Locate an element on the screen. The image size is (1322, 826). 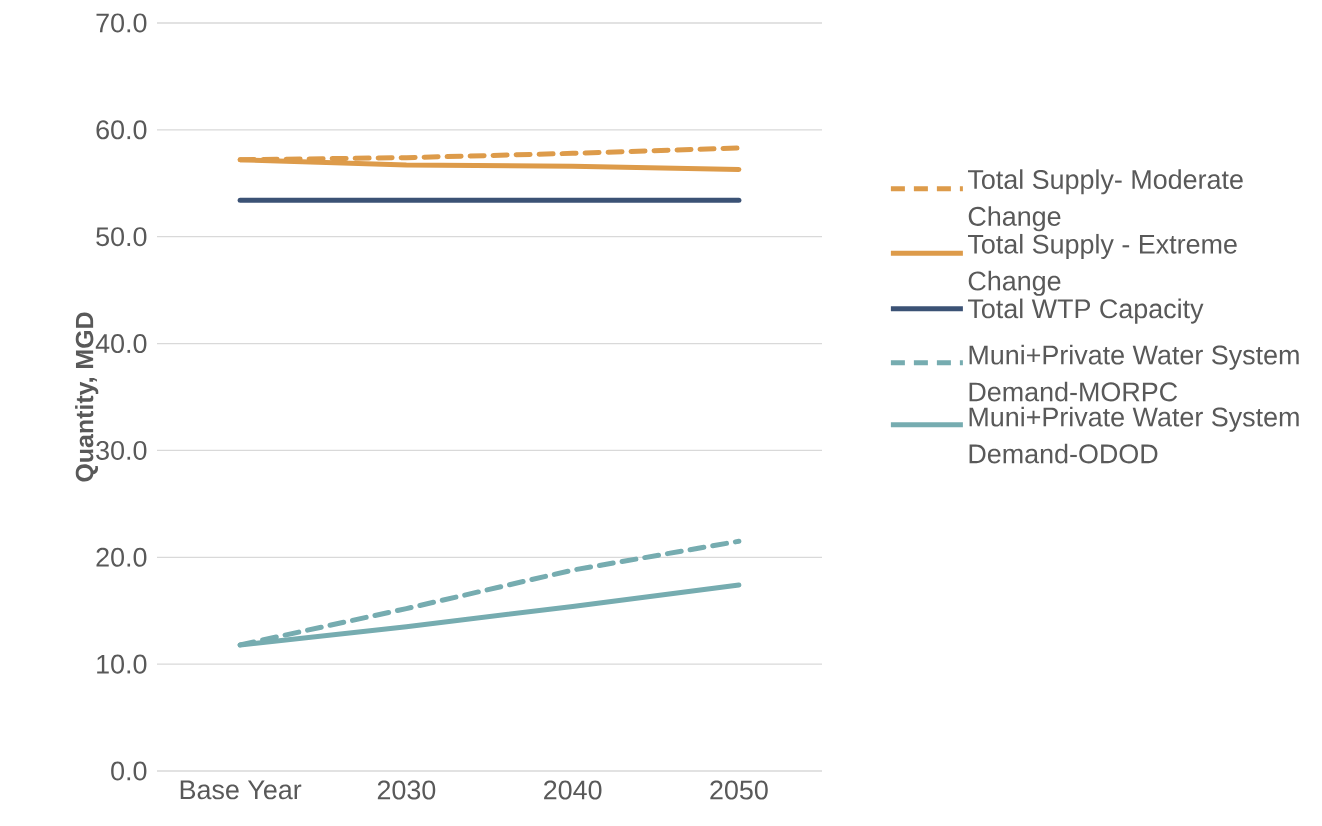
y-tick-label: 10.0 is located at coordinates (122, 664).